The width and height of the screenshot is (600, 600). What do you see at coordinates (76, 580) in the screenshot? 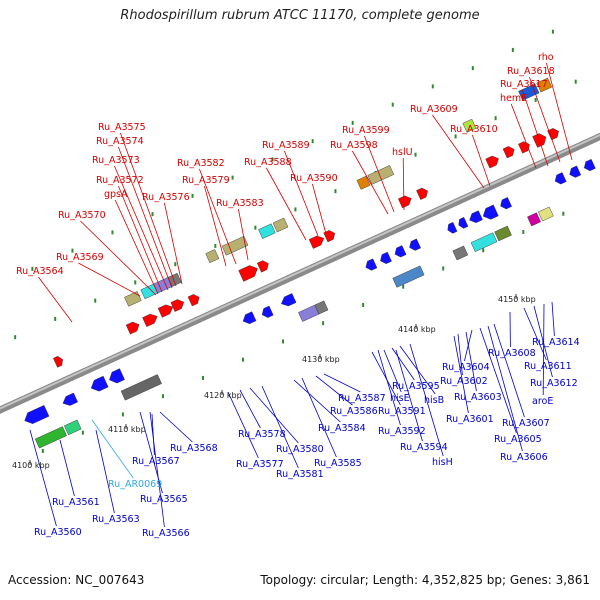
I see `accession-text: Accession: NC_007643` at bounding box center [76, 580].